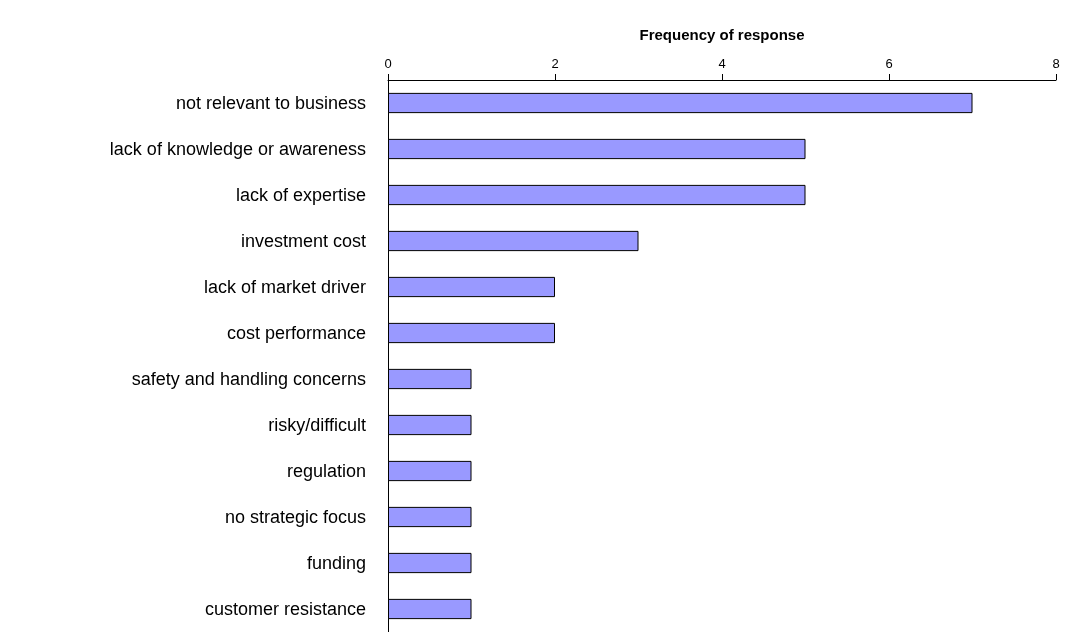  I want to click on y-tick-label: funding, so click(336, 563).